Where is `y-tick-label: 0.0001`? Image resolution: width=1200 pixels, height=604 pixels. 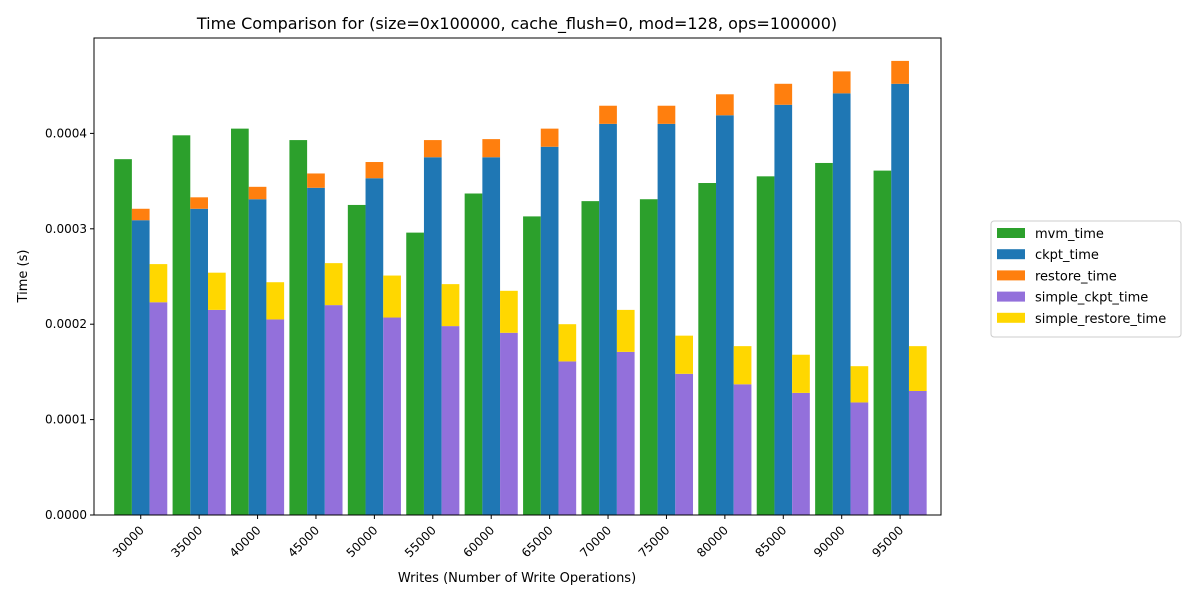
y-tick-label: 0.0001 is located at coordinates (66, 420).